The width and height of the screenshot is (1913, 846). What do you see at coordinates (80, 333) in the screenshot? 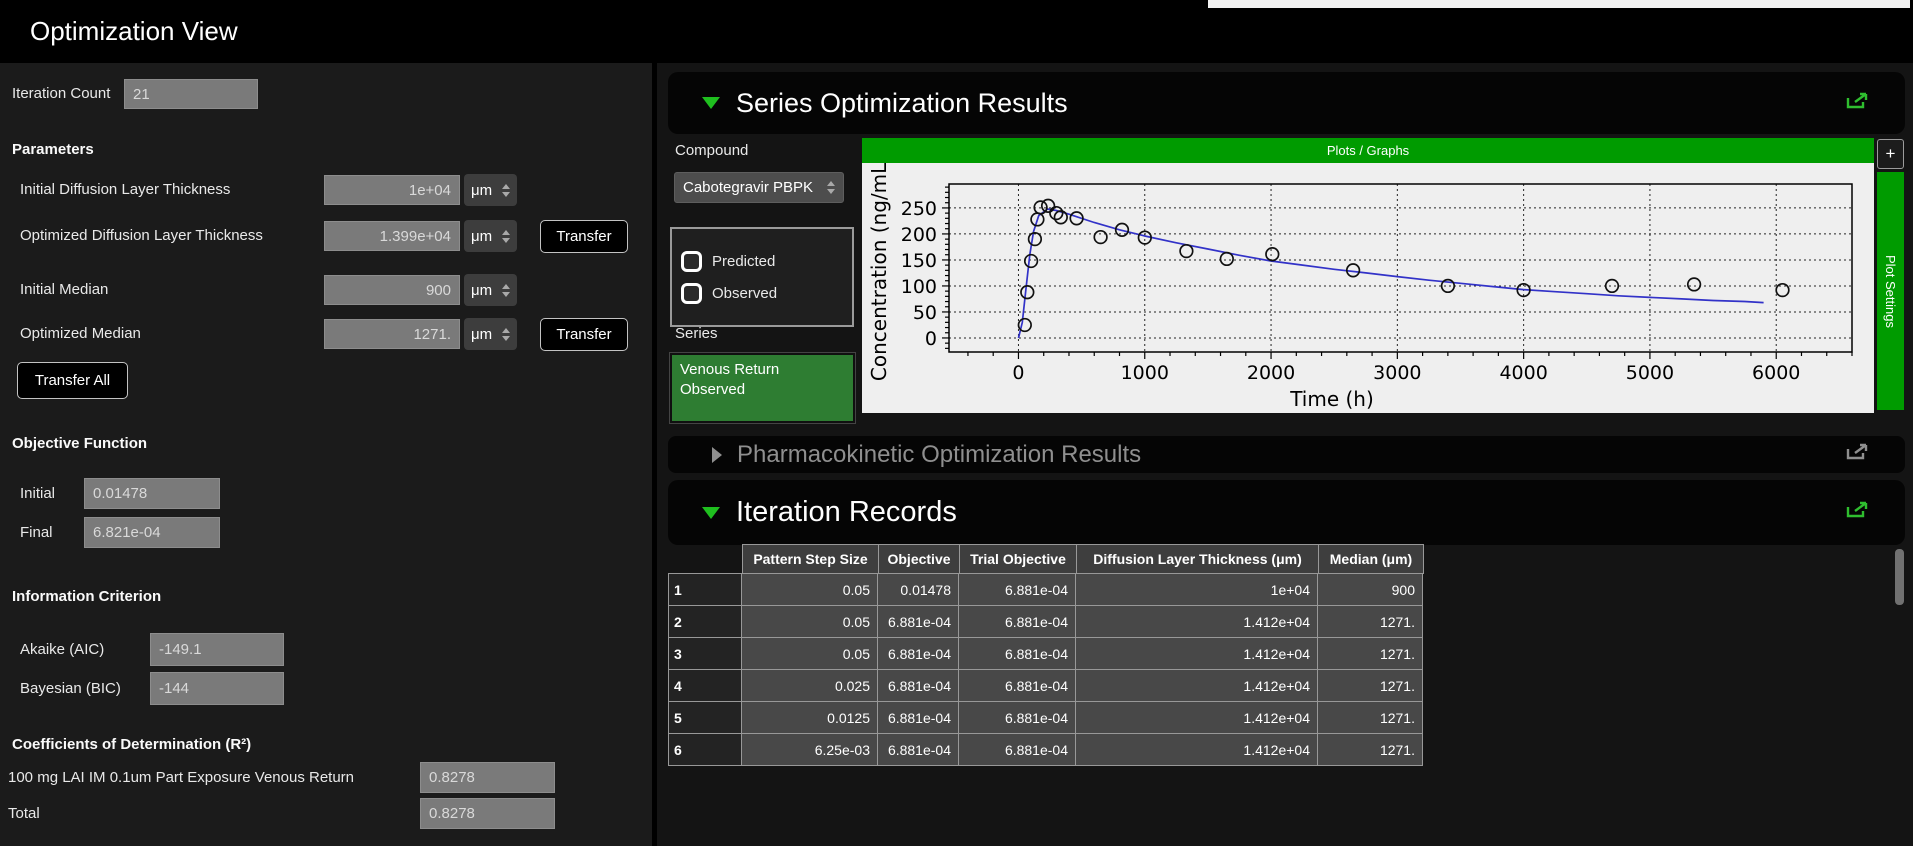
I see `param-label-optimized-median: Optimized Median` at bounding box center [80, 333].